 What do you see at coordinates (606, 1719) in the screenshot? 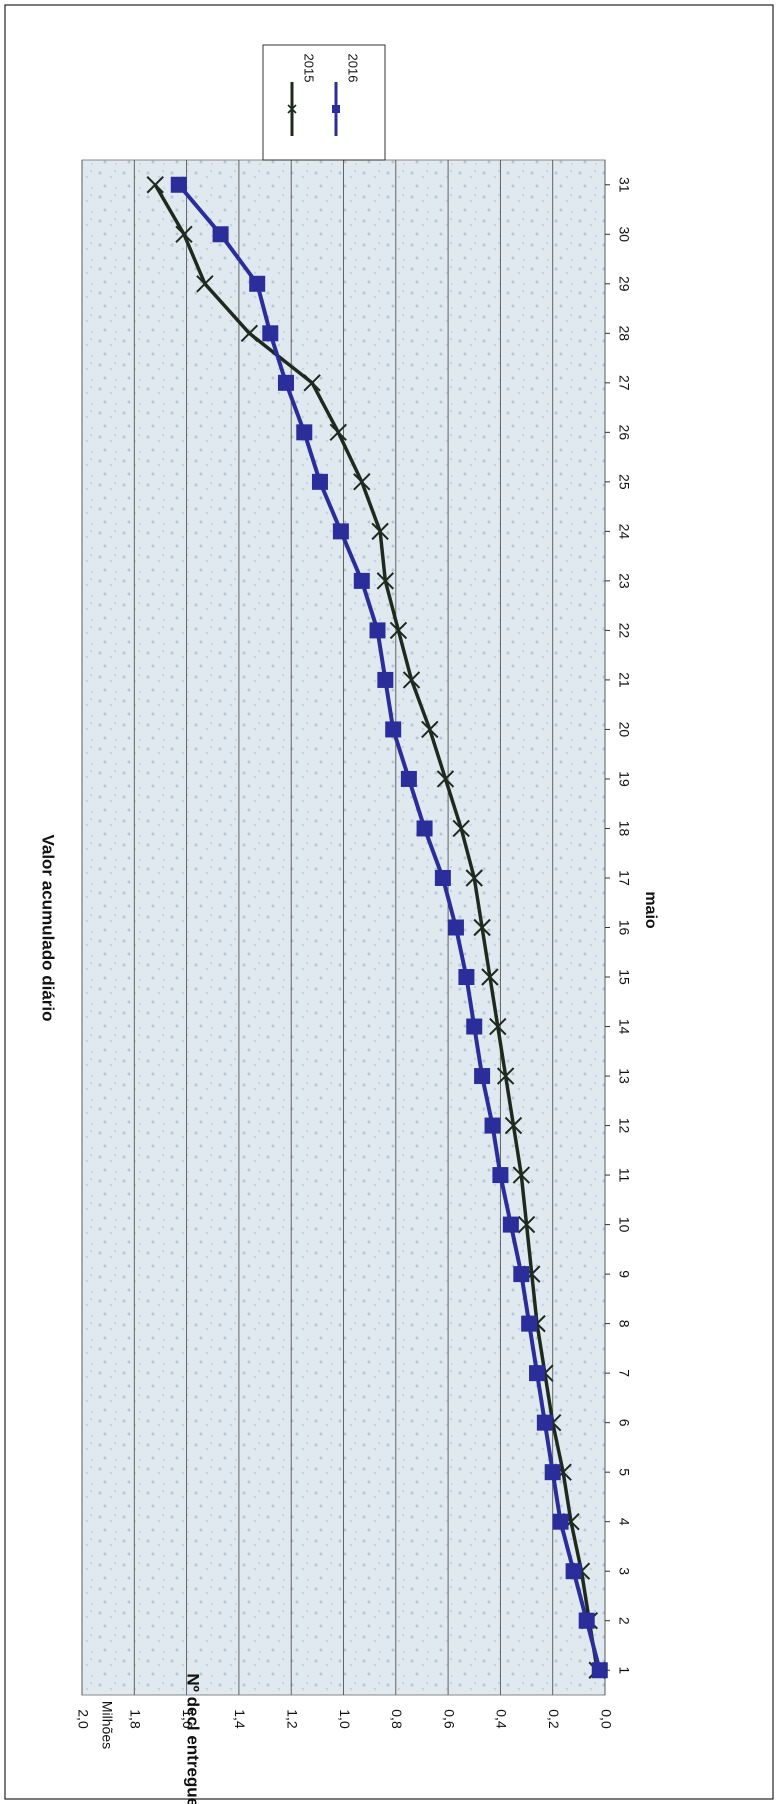
I see `y-tick-label: 0,0` at bounding box center [606, 1719].